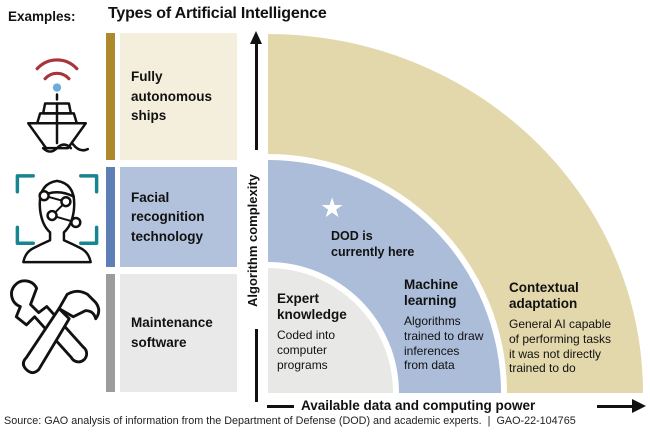 The image size is (650, 435). I want to click on facial-recognition-icon, so click(57, 218).